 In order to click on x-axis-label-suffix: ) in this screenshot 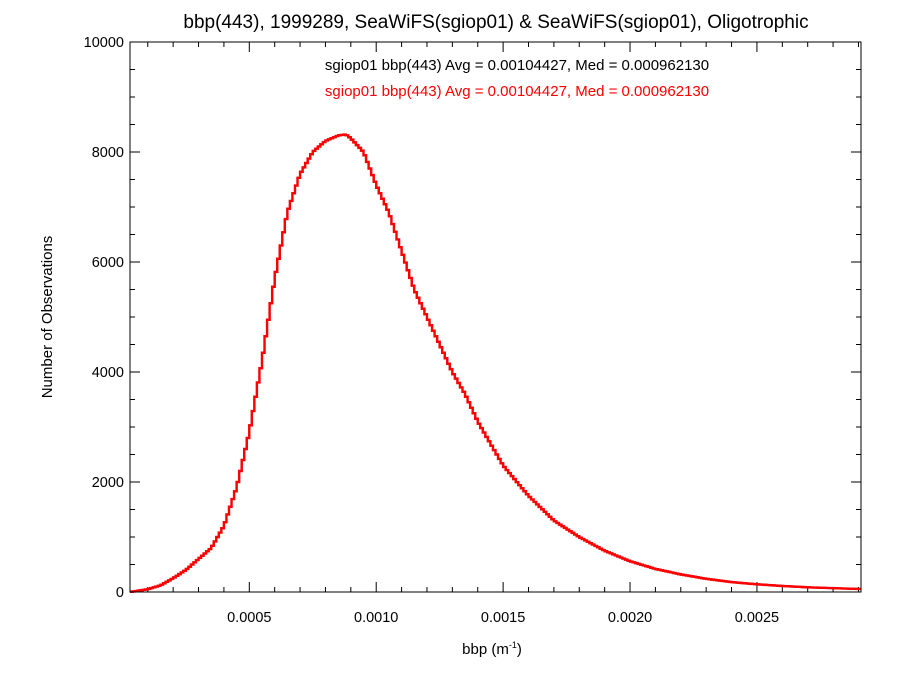, I will do `click(519, 649)`.